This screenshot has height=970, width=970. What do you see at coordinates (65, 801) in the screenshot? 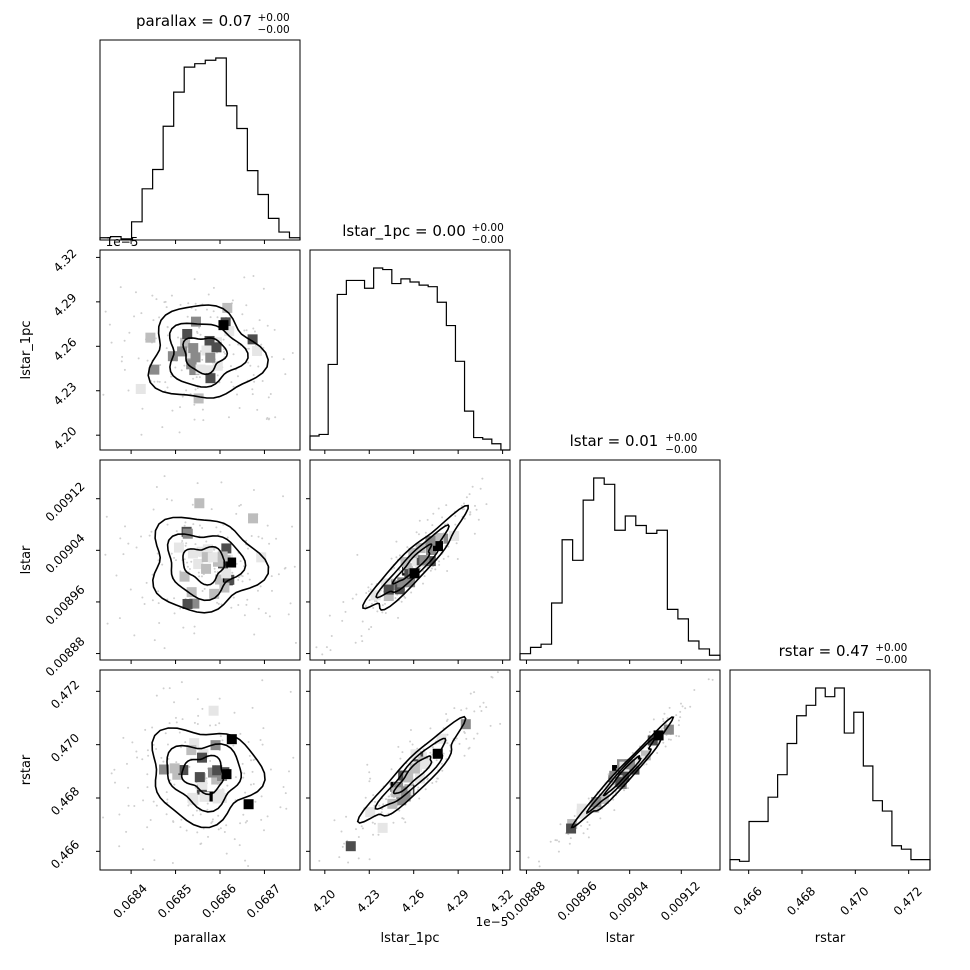
I see `y-tick-label: 0.468` at bounding box center [65, 801].